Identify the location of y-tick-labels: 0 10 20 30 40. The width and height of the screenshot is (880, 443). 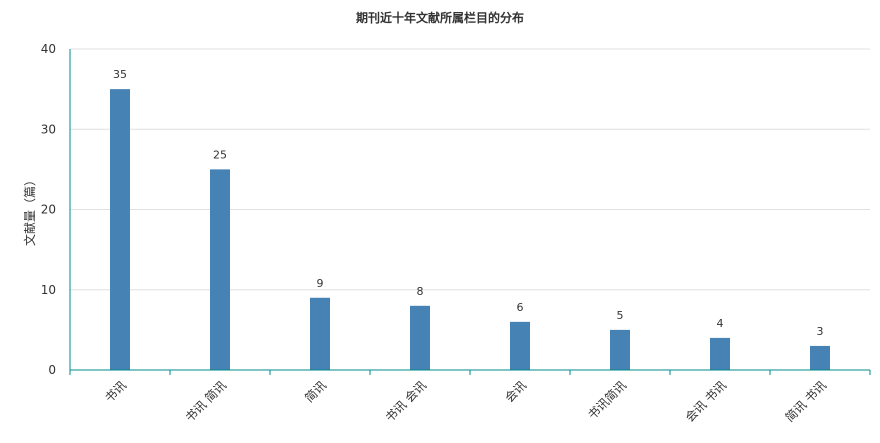
(48, 209).